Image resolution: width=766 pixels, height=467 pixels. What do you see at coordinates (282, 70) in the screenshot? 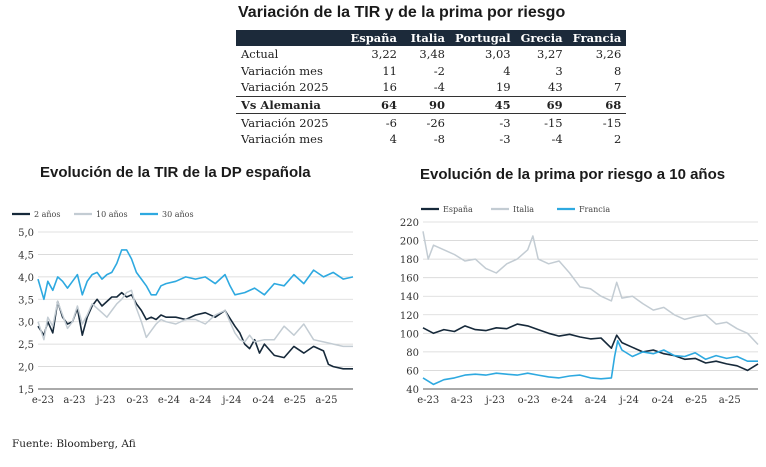
I see `row-label: Variación mes` at bounding box center [282, 70].